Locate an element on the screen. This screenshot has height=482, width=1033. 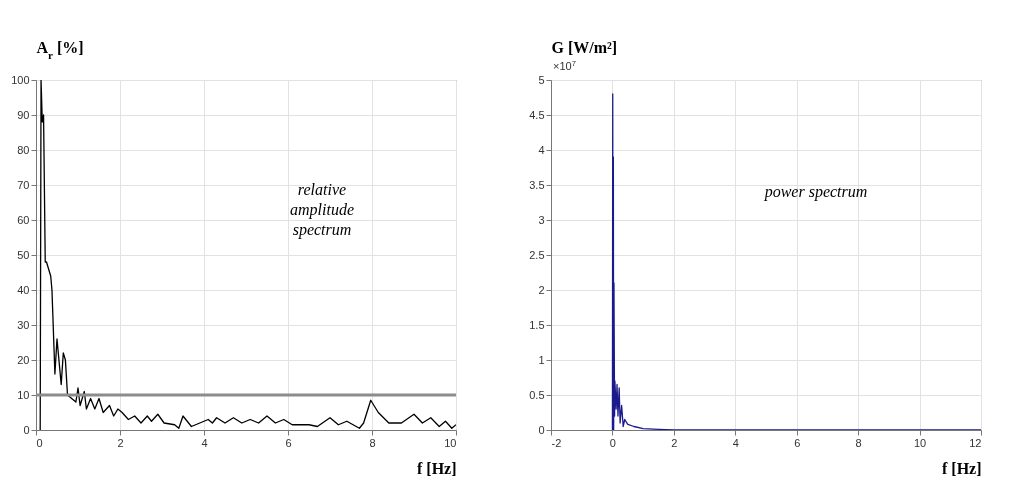
x-tick-label: -2 is located at coordinates (556, 442).